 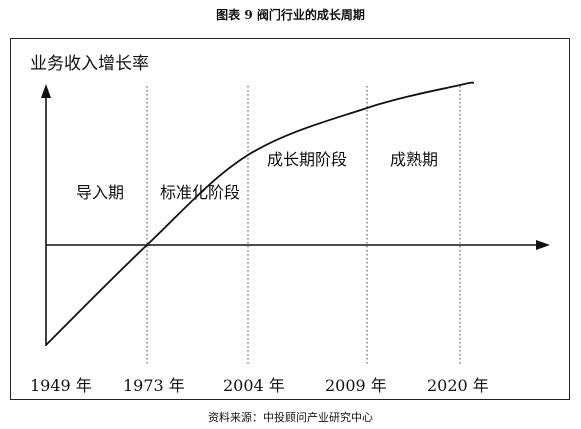 I want to click on x-tick-label: 2020 年, so click(x=458, y=385).